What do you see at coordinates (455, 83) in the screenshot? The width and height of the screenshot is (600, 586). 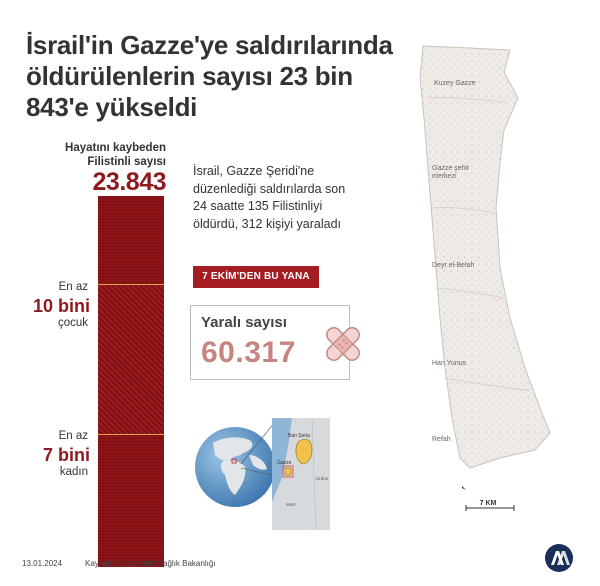 I see `city-kuzey-gazze: Kuzey Gazze` at bounding box center [455, 83].